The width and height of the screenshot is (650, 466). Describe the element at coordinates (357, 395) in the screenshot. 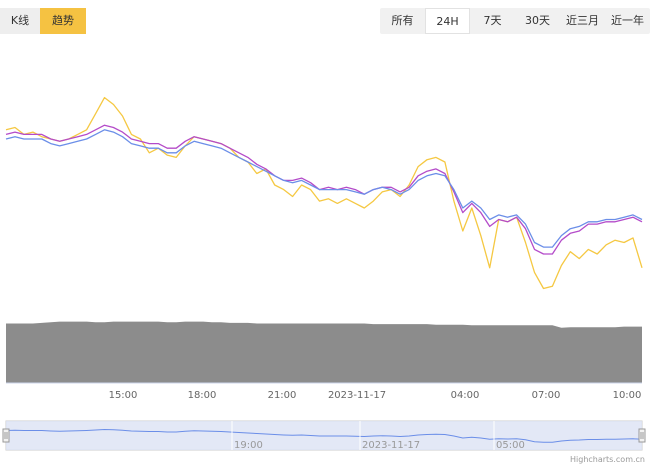

I see `x-tick-label: 2023-11-17` at that location.